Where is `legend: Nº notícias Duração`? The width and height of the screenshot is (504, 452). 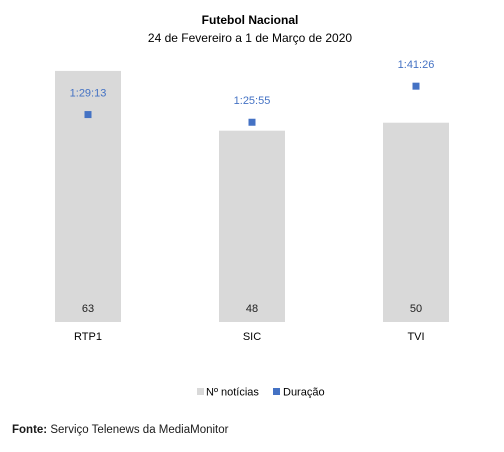 legend: Nº notícias Duração is located at coordinates (261, 393).